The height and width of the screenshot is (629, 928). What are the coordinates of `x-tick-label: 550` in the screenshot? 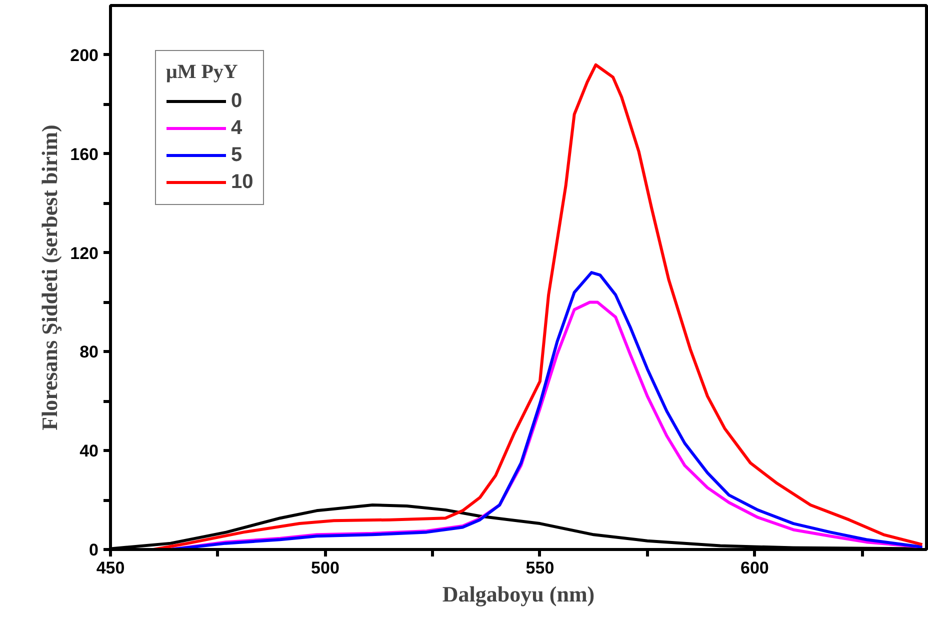 It's located at (540, 568).